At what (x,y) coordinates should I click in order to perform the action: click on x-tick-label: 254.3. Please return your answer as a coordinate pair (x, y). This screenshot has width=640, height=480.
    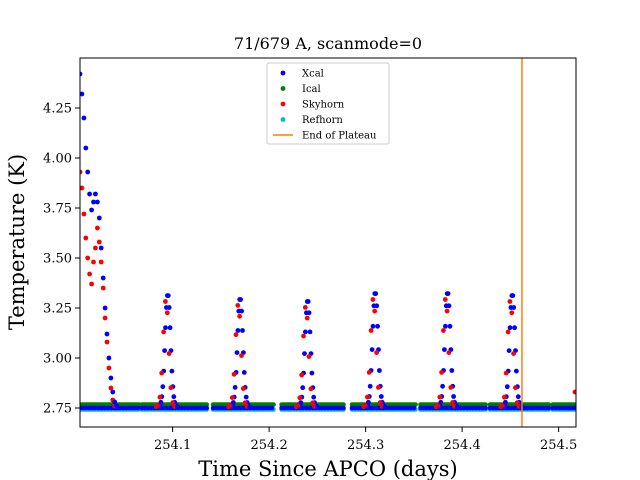
    Looking at the image, I should click on (365, 445).